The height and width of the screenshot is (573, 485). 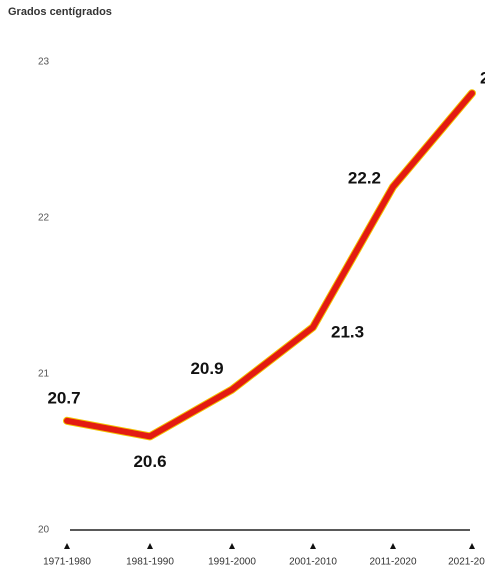 I want to click on value-label: 21.3, so click(x=347, y=332).